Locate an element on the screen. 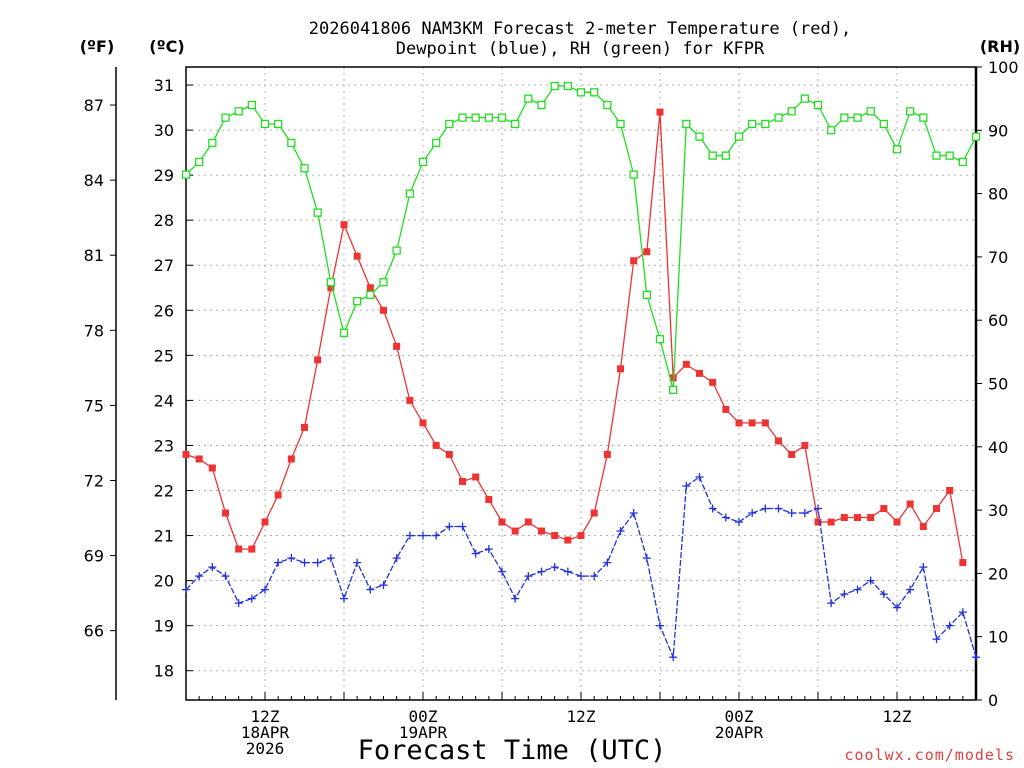  x-tick-label: 00Z is located at coordinates (739, 716).